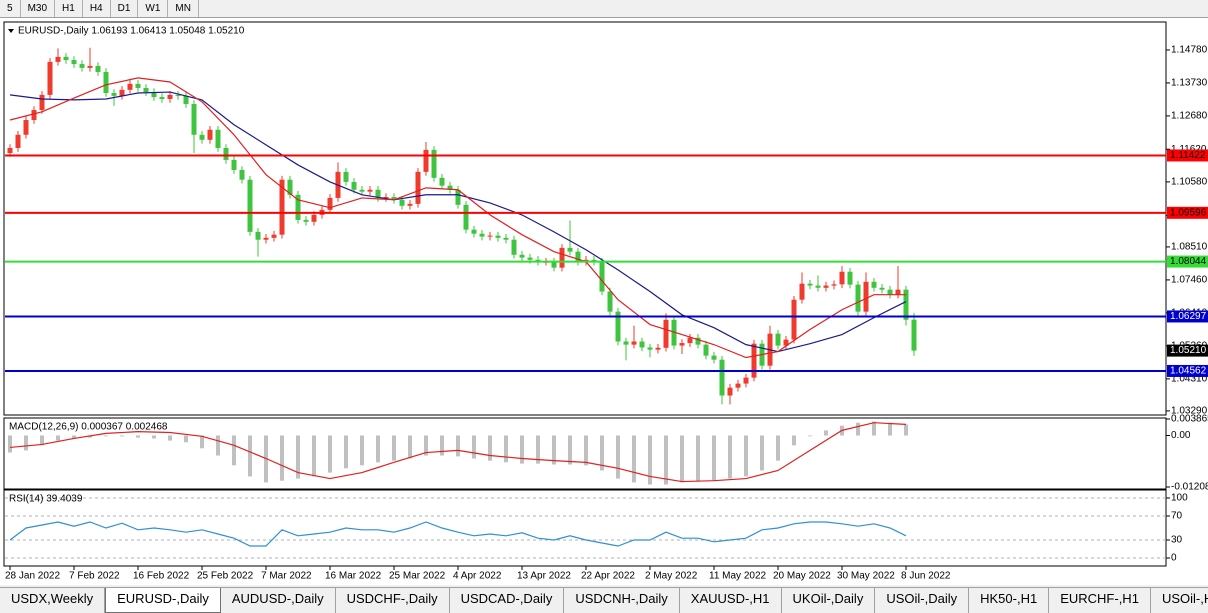 This screenshot has width=1208, height=613. Describe the element at coordinates (163, 600) in the screenshot. I see `chart-tab: EURUSD-,Daily` at that location.